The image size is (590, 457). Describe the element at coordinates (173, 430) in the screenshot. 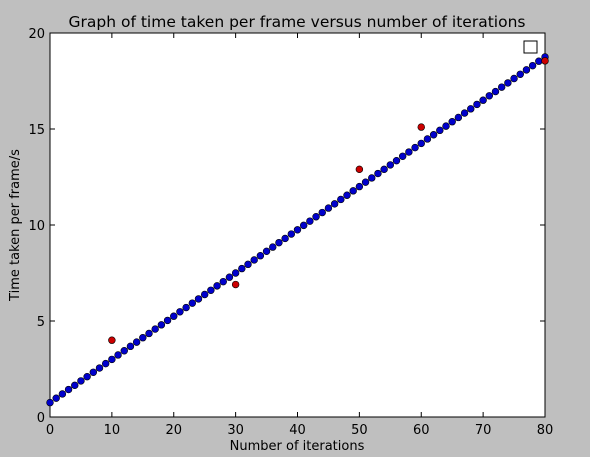

I see `x-tick-label: 20` at that location.